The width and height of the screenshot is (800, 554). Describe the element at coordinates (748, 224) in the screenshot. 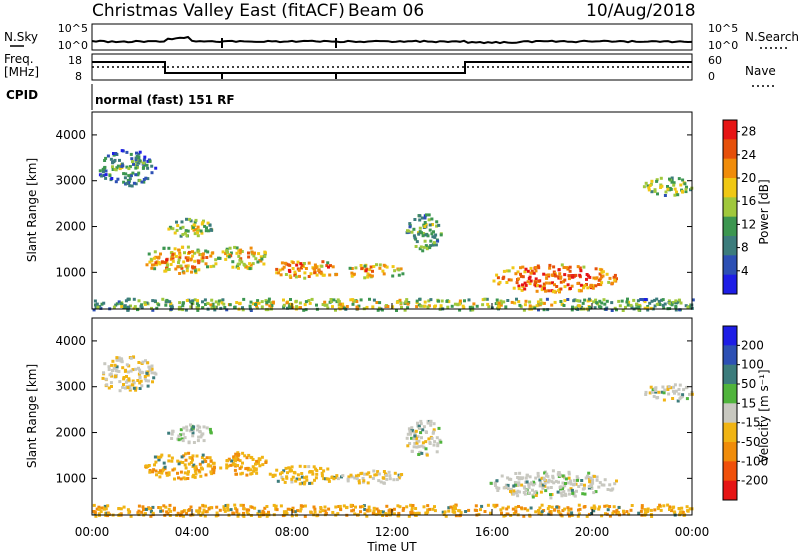

I see `colorbar-tick-label: 12` at that location.